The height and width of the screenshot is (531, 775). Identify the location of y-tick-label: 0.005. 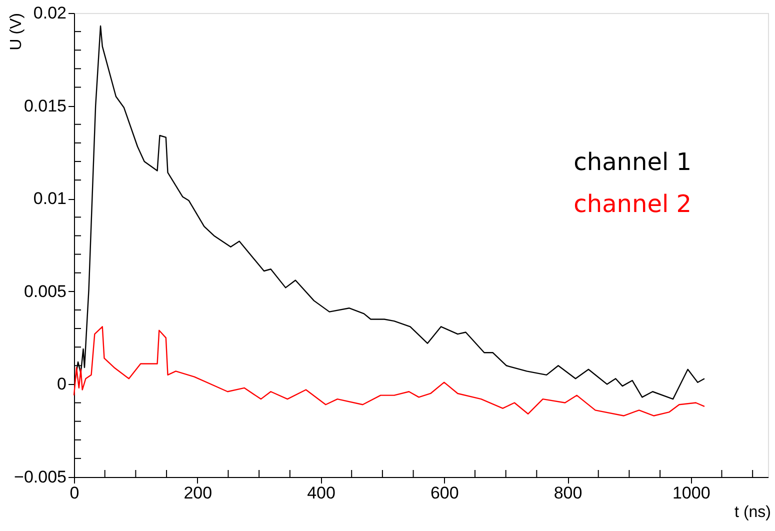
(45, 291).